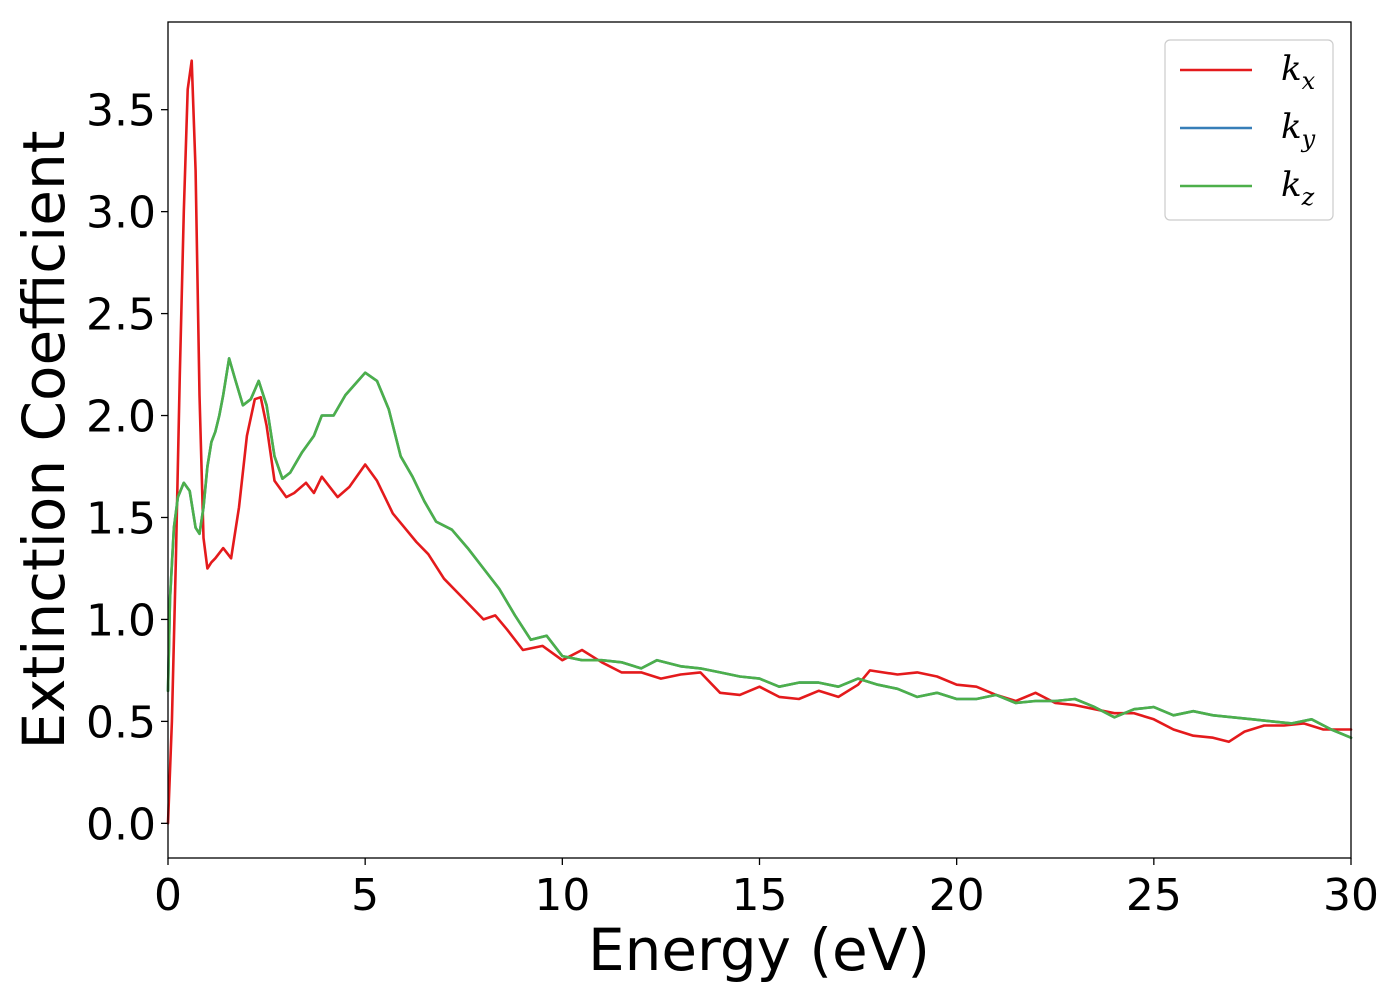 Image resolution: width=1400 pixels, height=1000 pixels. What do you see at coordinates (760, 895) in the screenshot?
I see `x-tick-label: 15` at bounding box center [760, 895].